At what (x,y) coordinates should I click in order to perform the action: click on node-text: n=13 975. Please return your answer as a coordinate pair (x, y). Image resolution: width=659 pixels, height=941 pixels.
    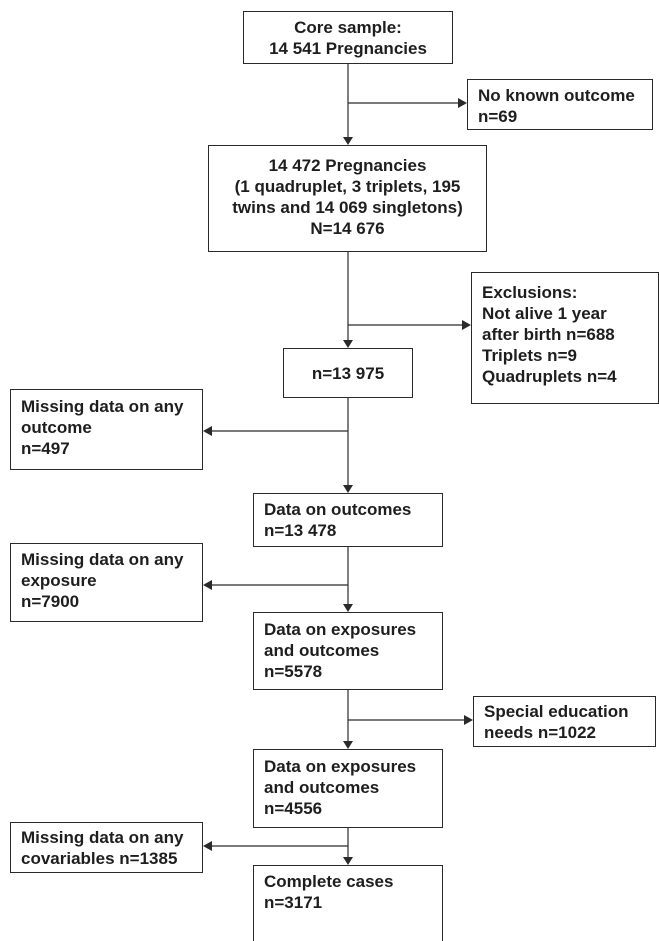
    Looking at the image, I should click on (348, 373).